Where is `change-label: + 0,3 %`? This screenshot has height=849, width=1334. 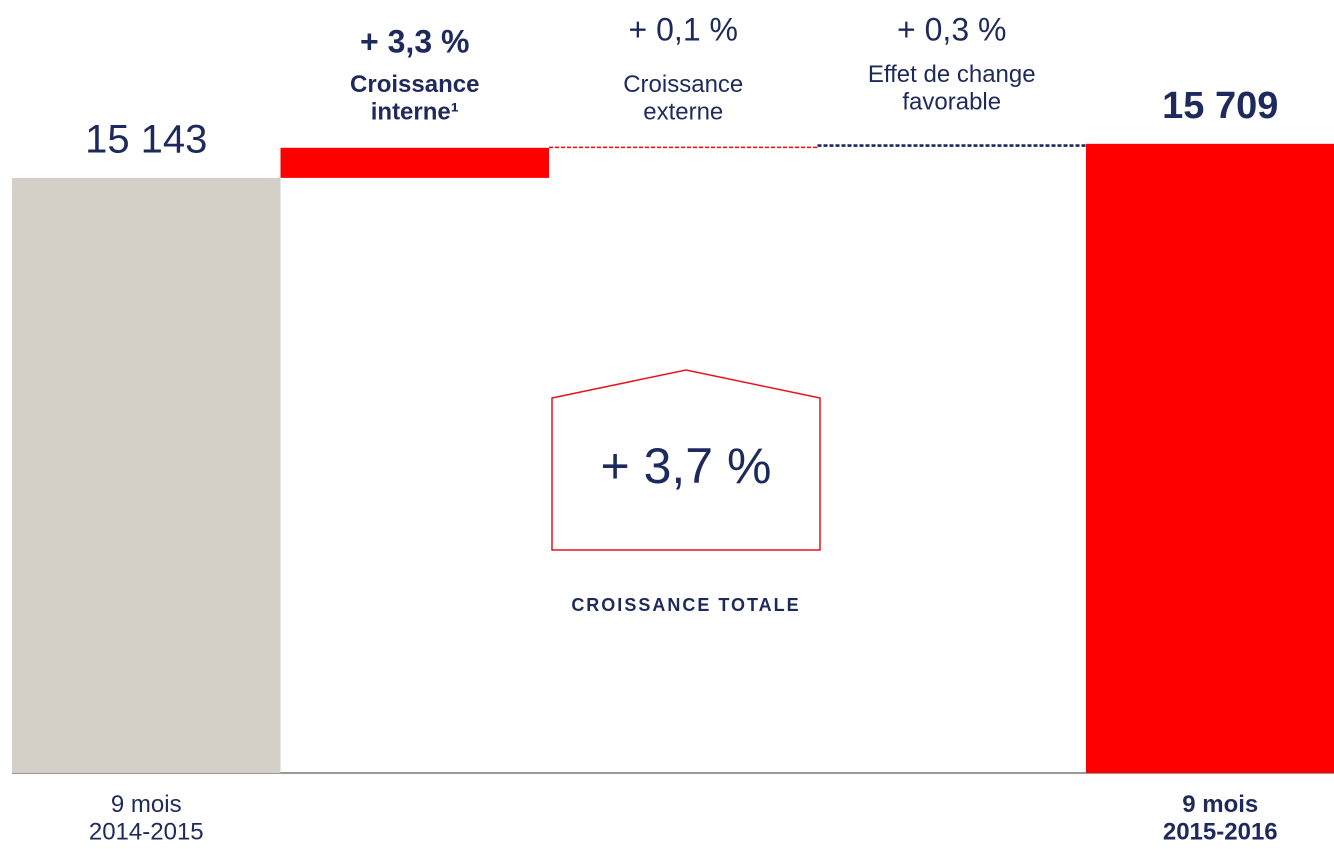
change-label: + 0,3 % is located at coordinates (951, 29).